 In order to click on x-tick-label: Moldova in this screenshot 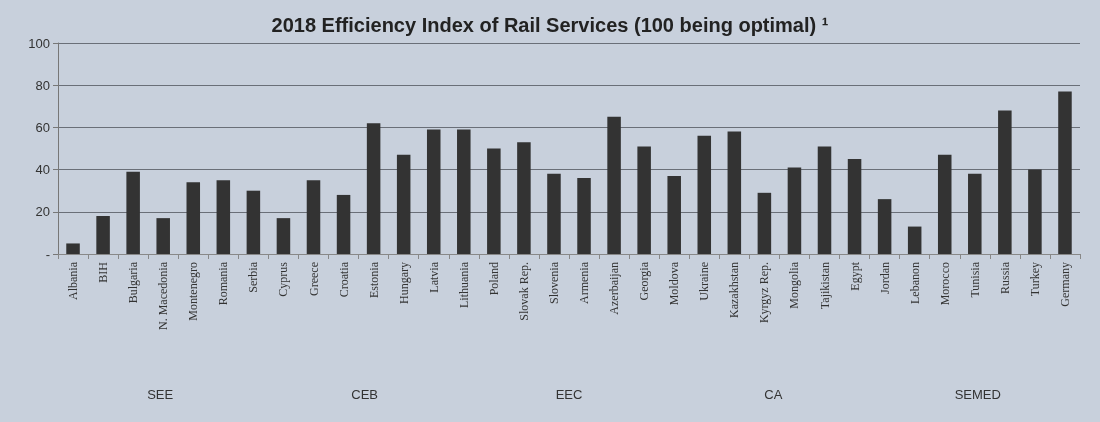, I will do `click(674, 283)`.